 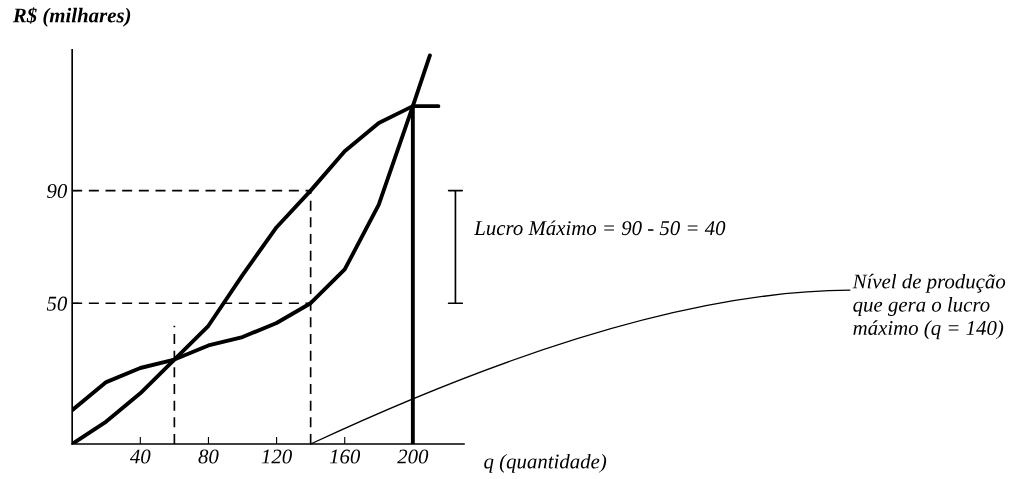 I want to click on y-axis-title: R$ (milhares), so click(x=71, y=17).